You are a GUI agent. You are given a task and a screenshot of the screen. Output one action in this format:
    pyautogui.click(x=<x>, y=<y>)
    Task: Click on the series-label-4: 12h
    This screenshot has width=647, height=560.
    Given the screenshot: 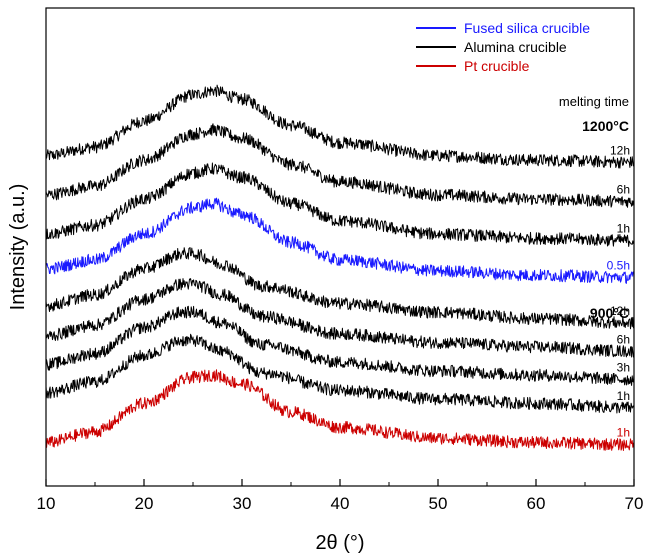 What is the action you would take?
    pyautogui.click(x=620, y=311)
    